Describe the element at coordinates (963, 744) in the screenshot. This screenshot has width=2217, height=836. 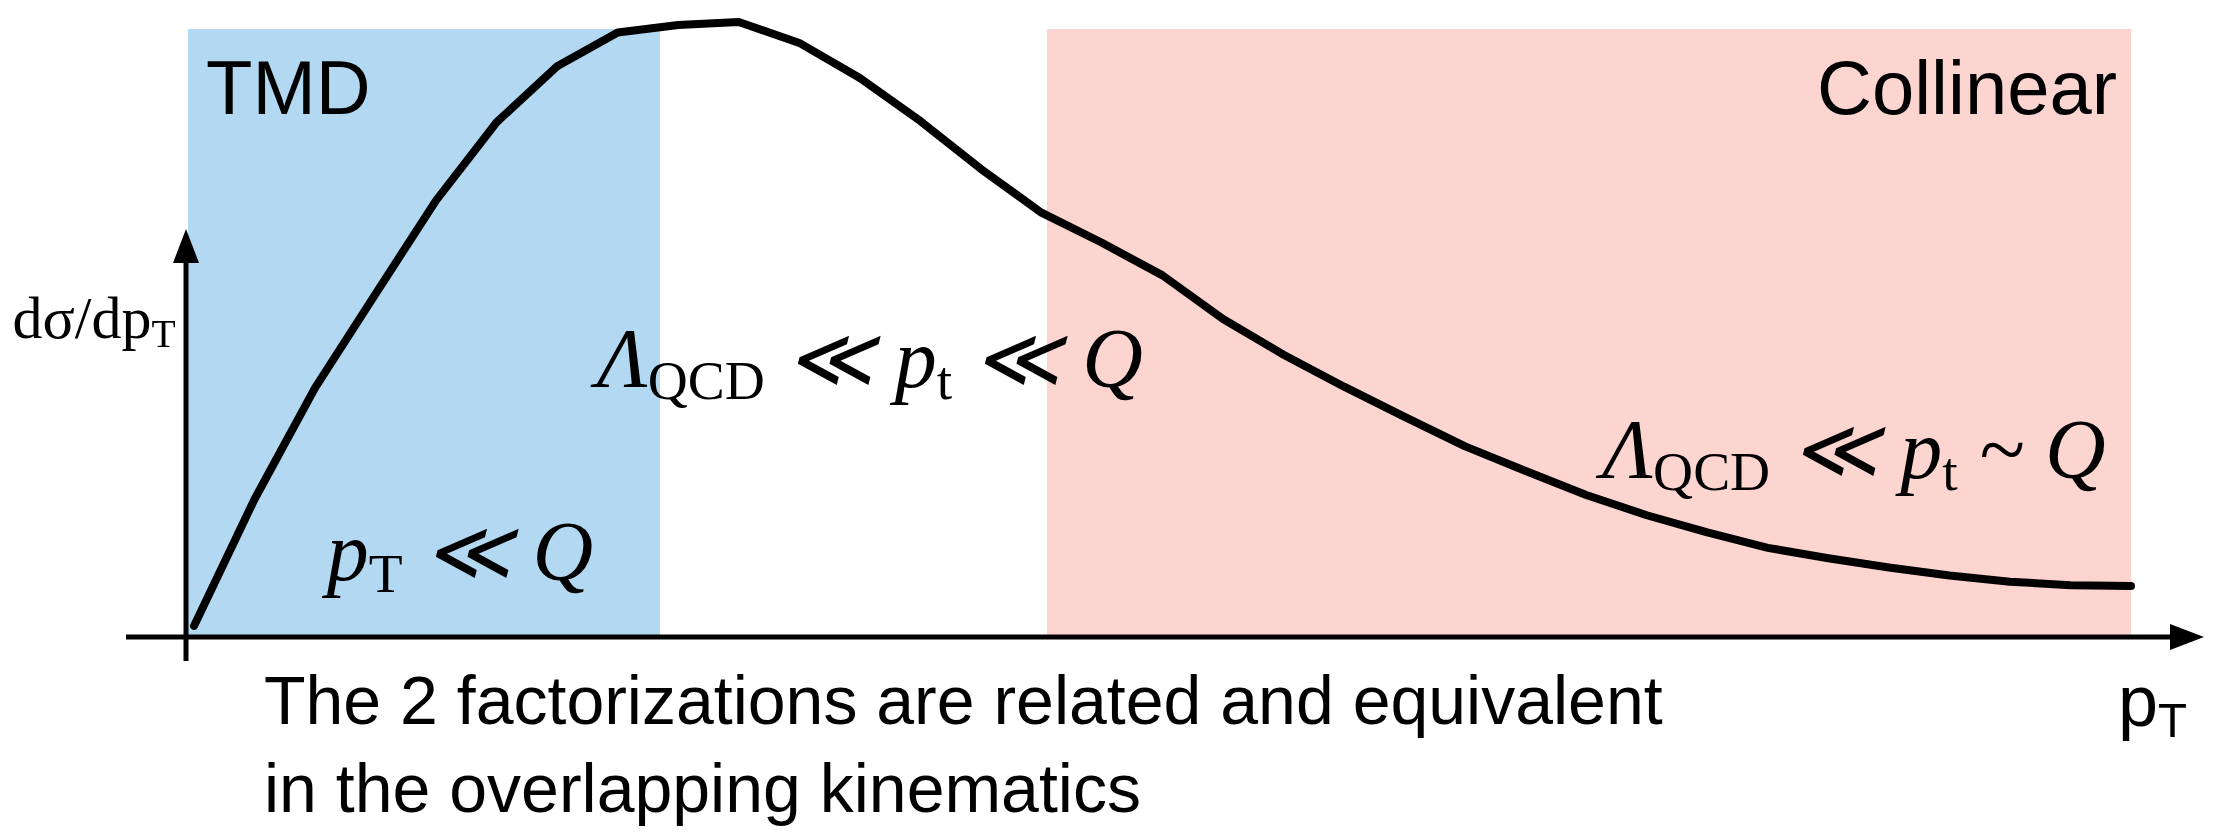
I see `text: The 2 factorizations are related and equivalent in the overlapping kinematics` at that location.